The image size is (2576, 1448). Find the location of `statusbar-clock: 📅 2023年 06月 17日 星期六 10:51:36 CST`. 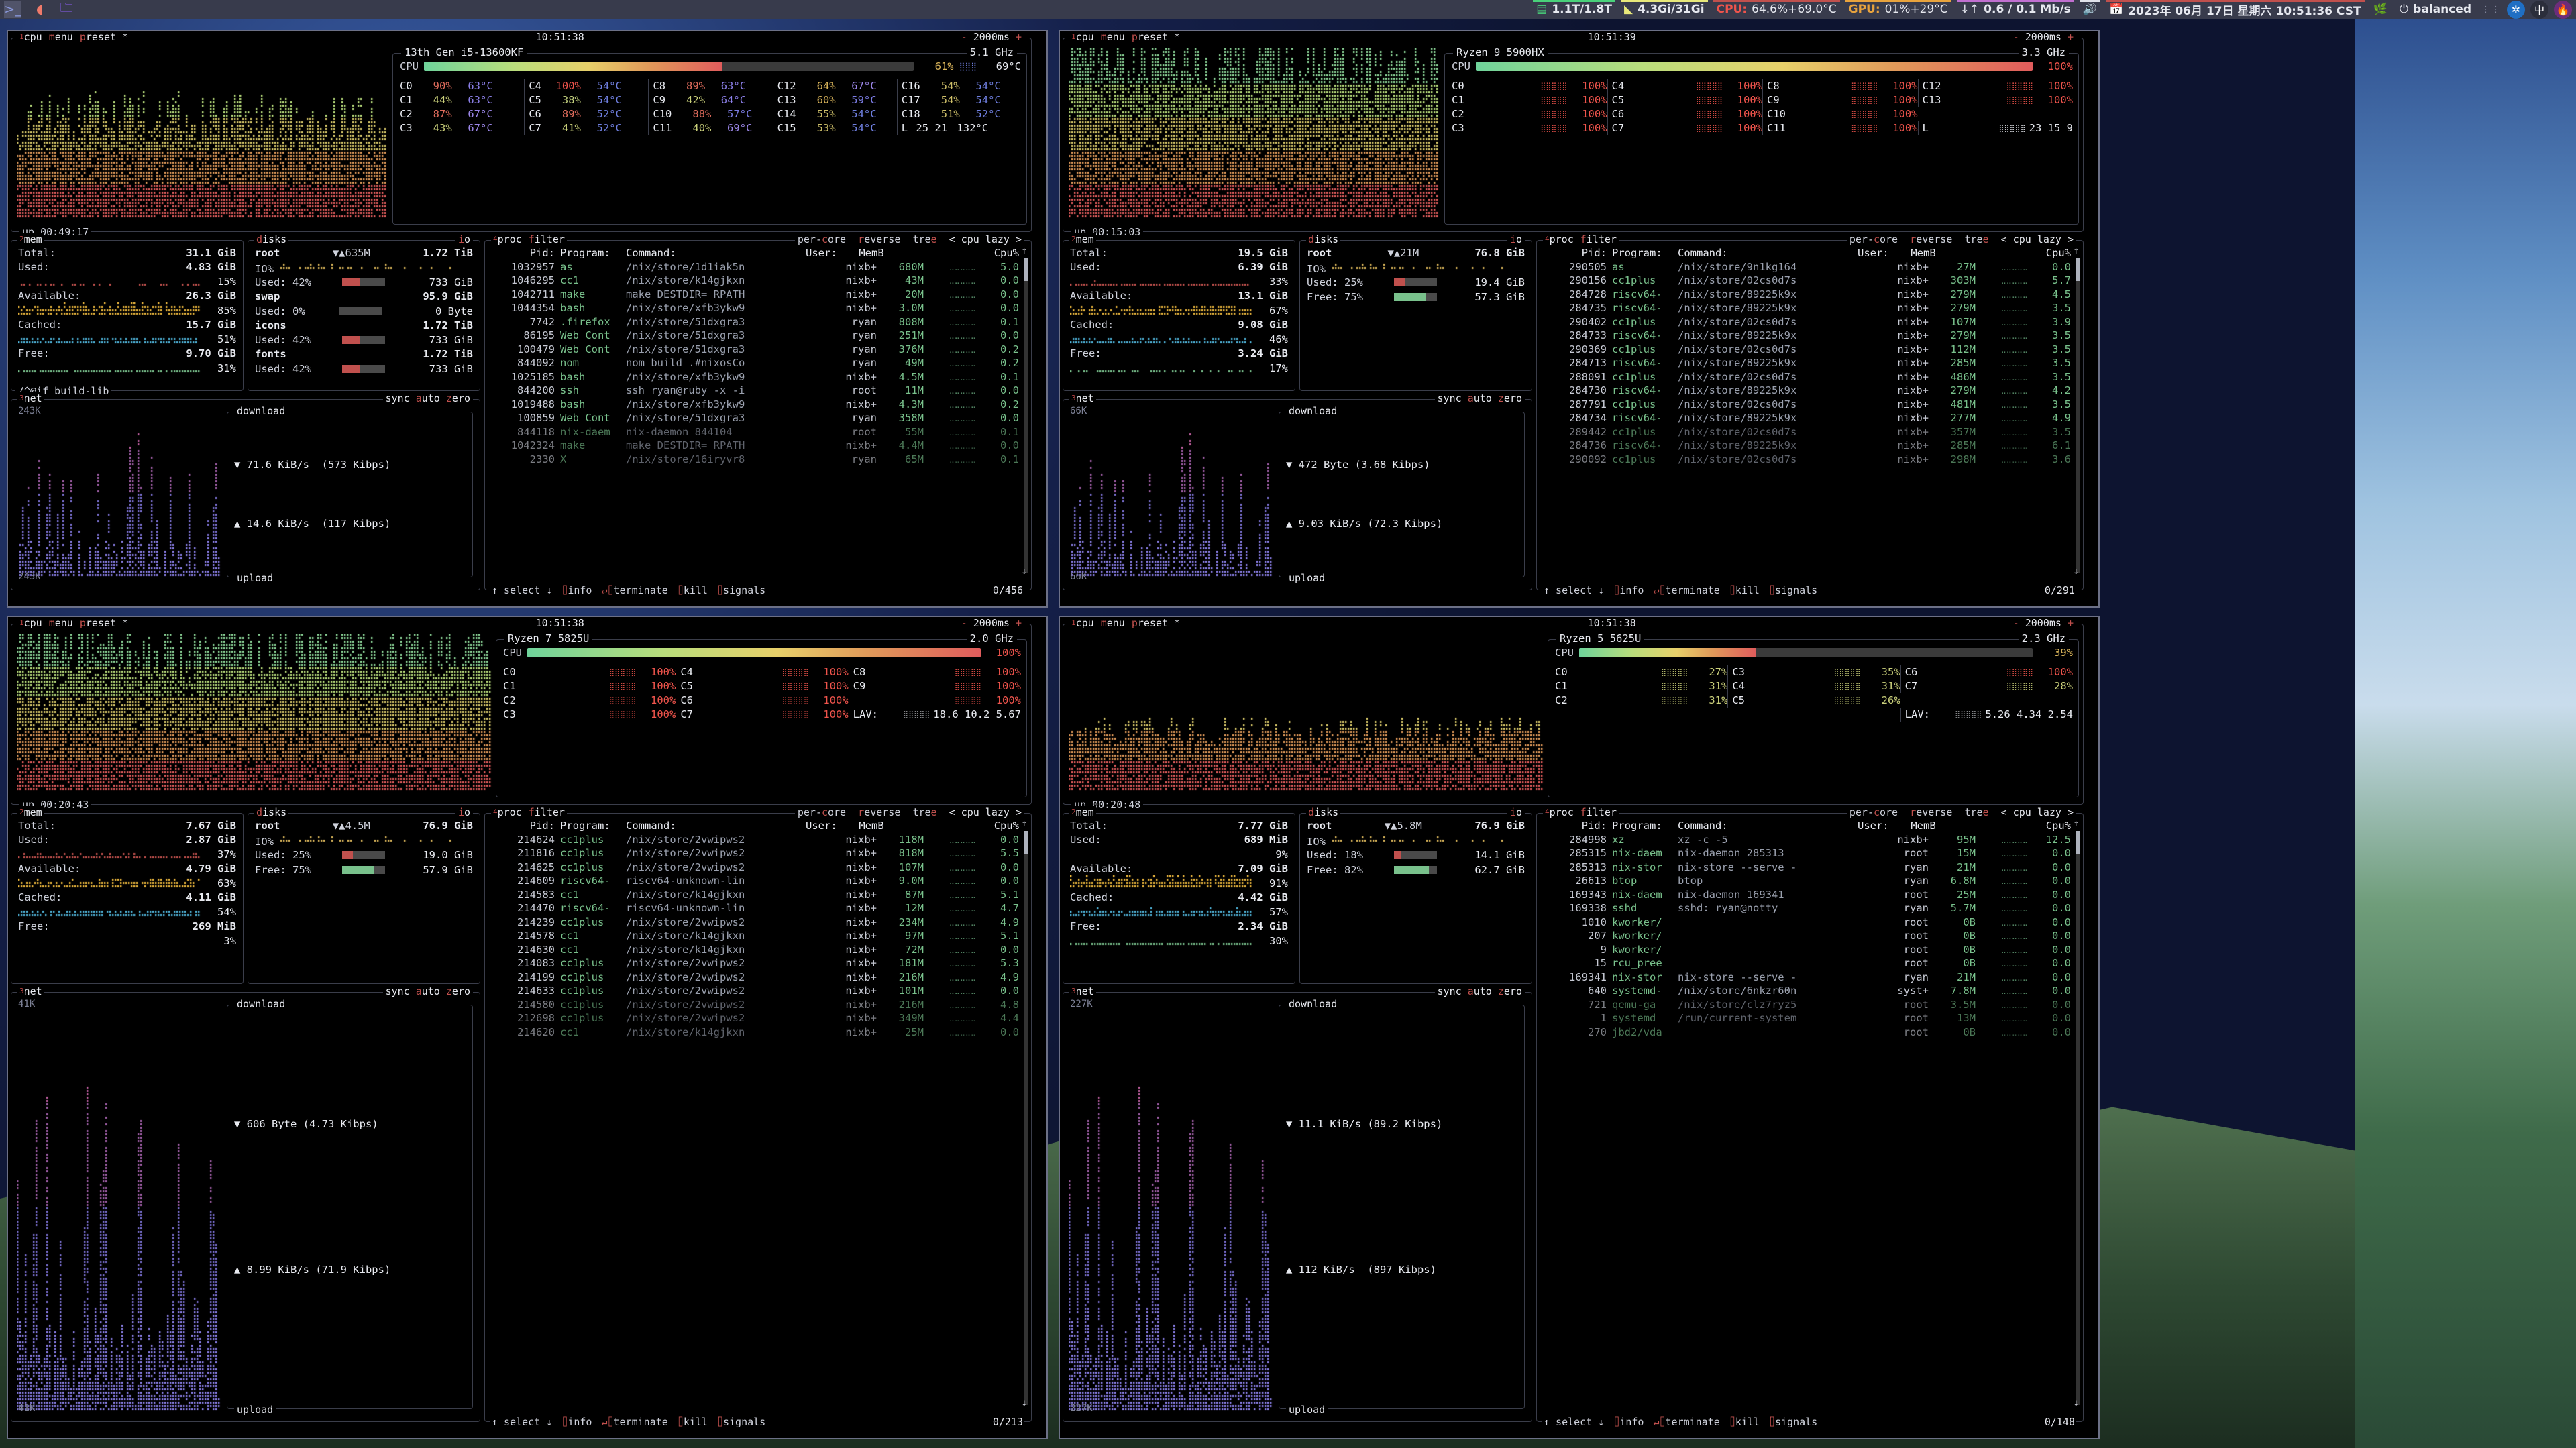

statusbar-clock: 📅 2023年 06月 17日 星期六 10:51:36 CST is located at coordinates (2235, 9).